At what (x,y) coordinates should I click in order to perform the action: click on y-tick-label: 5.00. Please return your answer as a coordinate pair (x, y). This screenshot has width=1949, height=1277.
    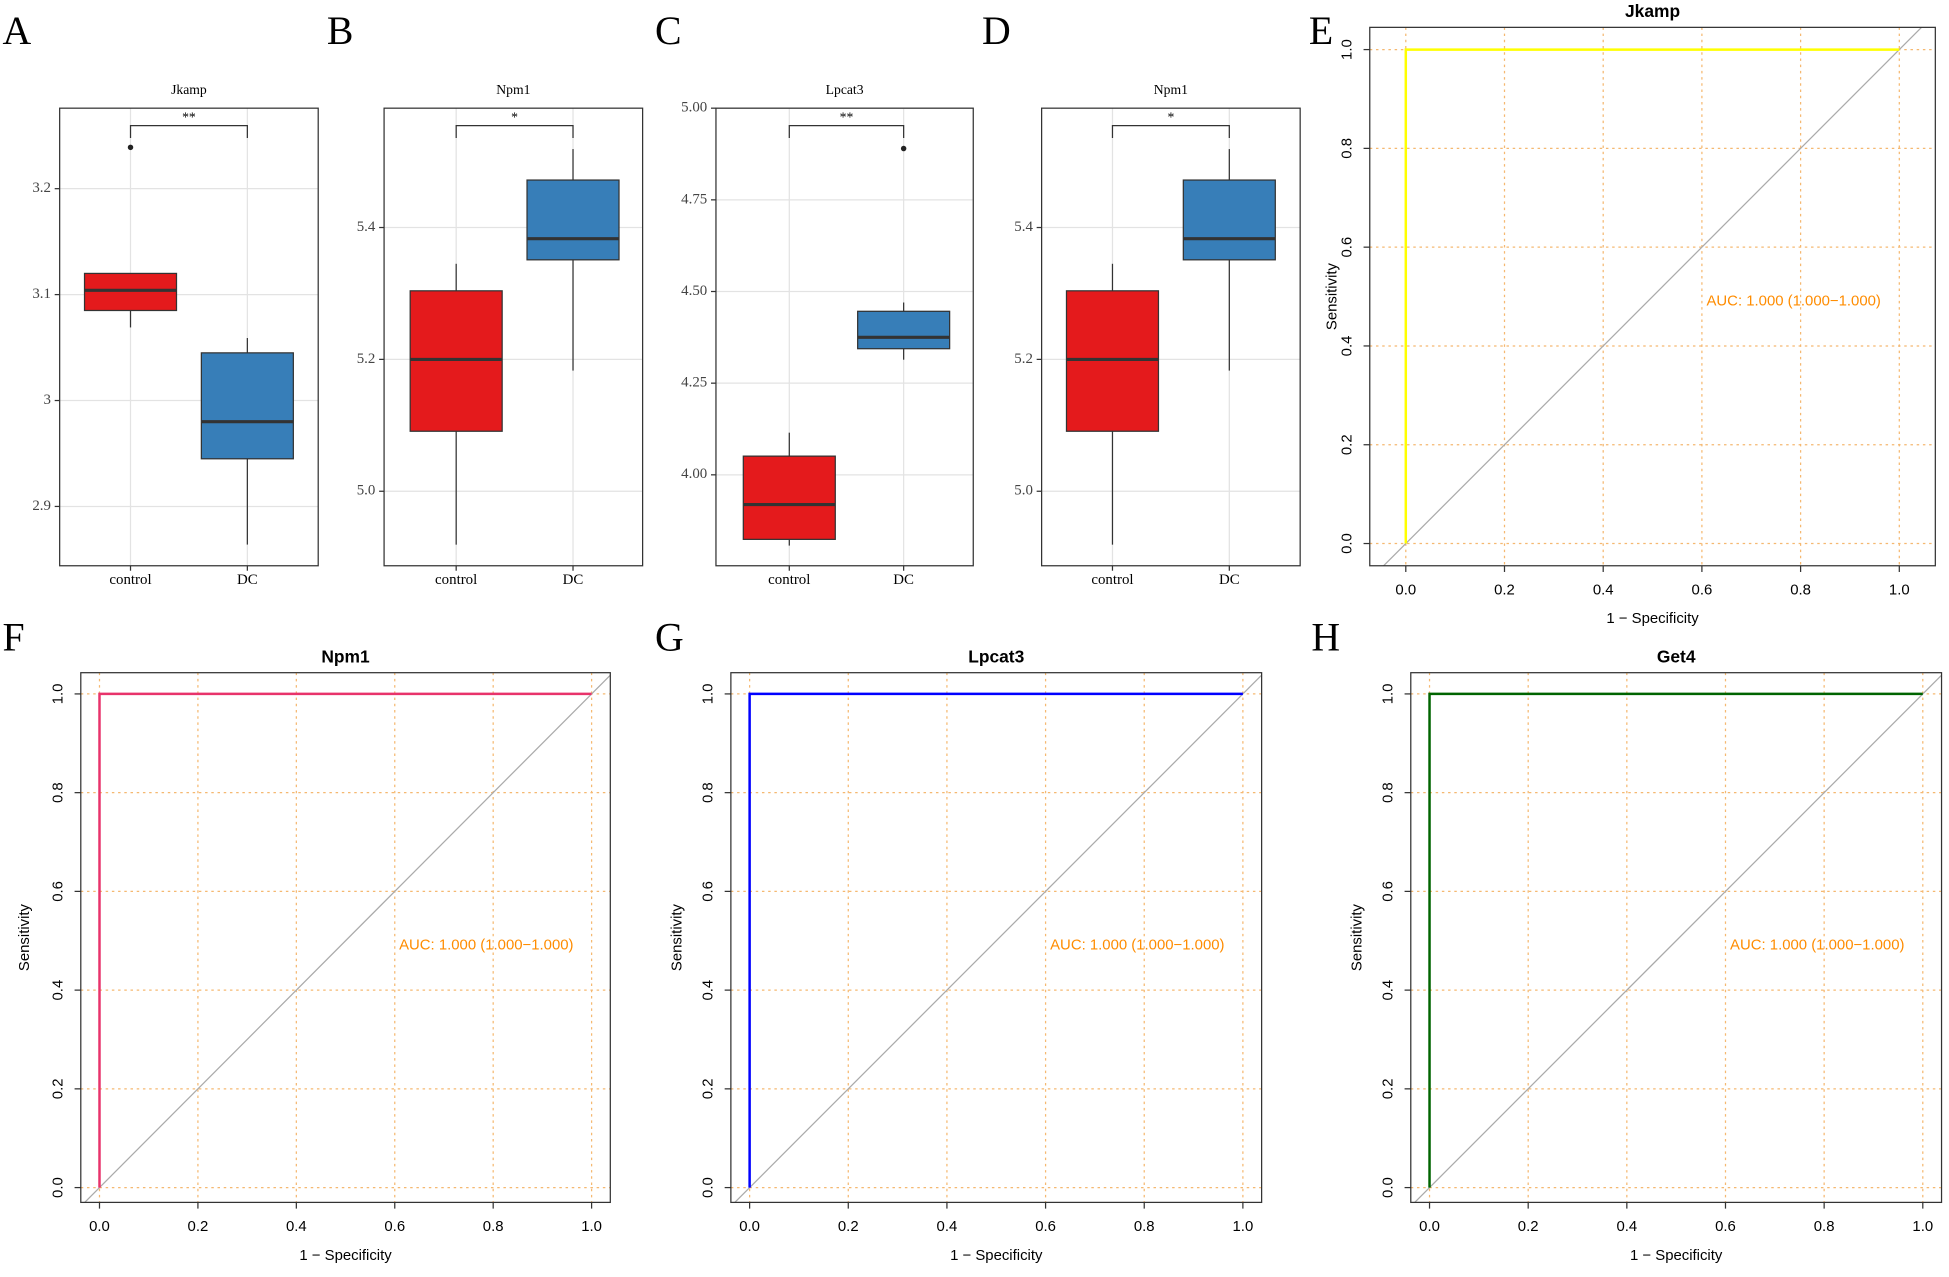
    Looking at the image, I should click on (694, 108).